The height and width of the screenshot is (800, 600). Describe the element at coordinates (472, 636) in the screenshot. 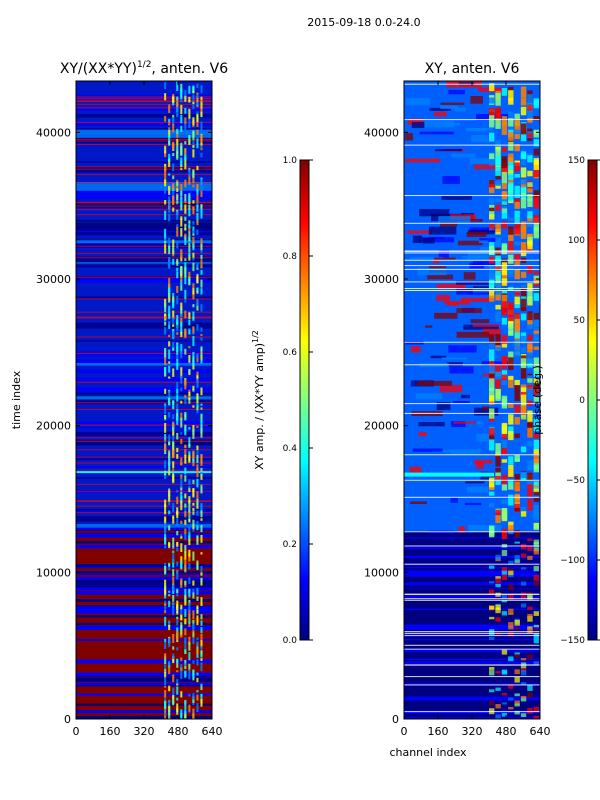

I see `phase-white-line` at that location.